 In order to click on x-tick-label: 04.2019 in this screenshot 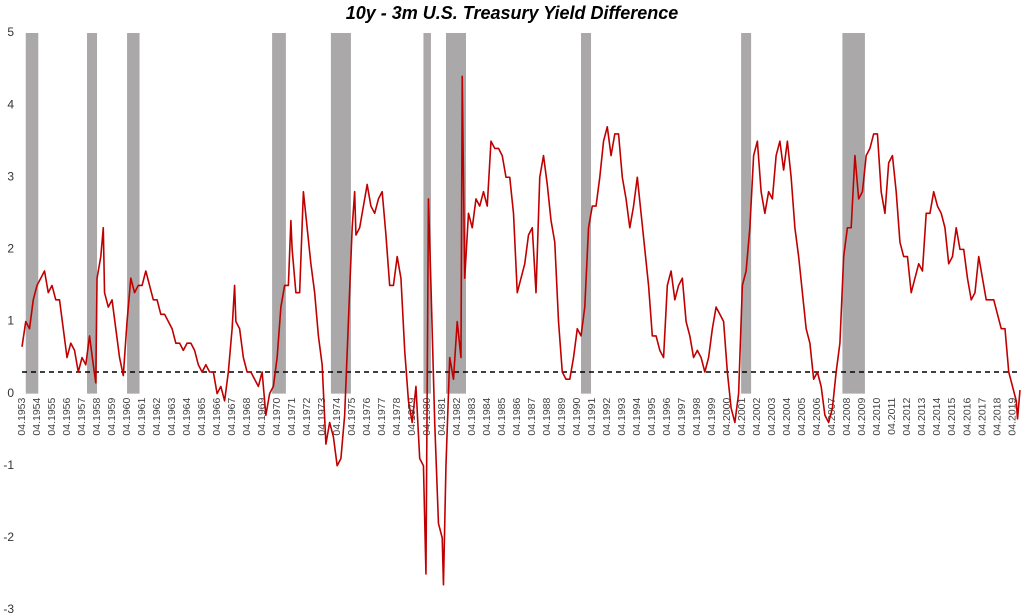, I will do `click(1012, 416)`.